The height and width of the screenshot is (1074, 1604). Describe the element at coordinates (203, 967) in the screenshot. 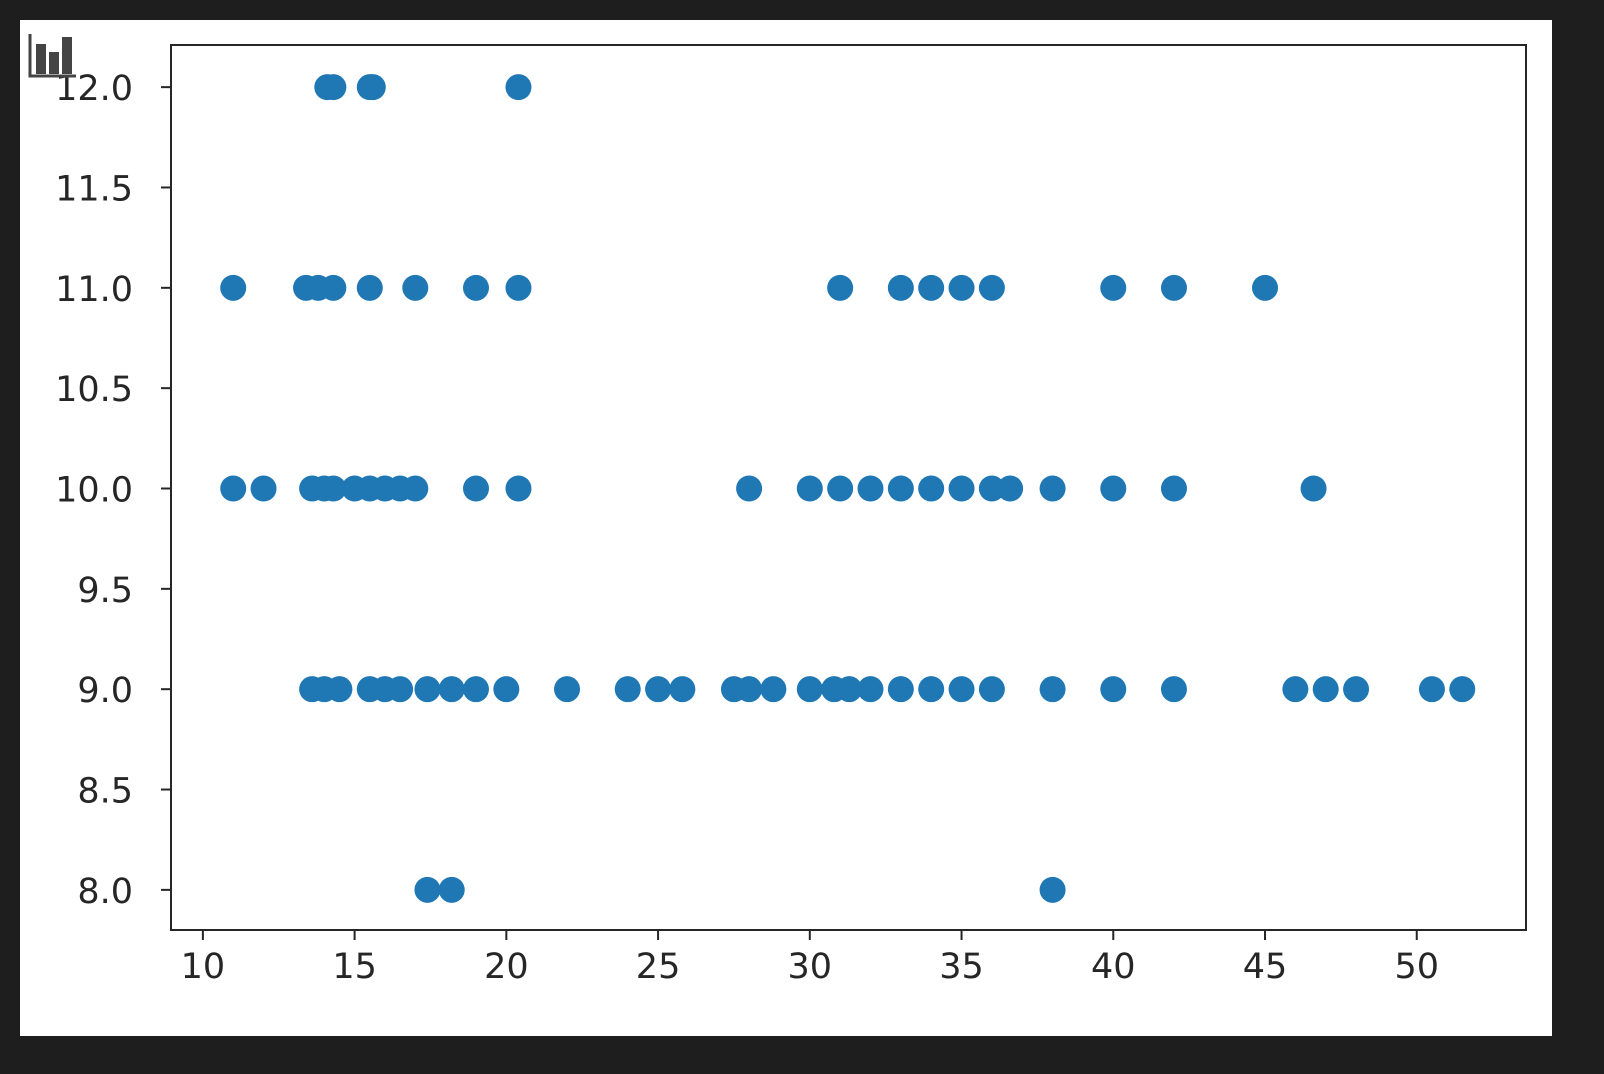

I see `x-tick-label: 10` at that location.